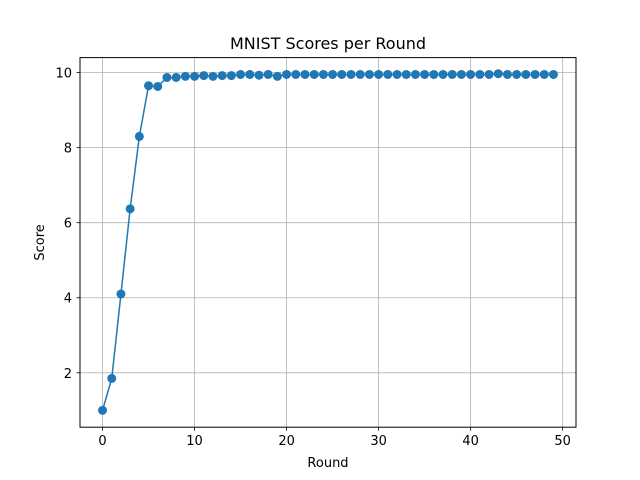 Image resolution: width=640 pixels, height=480 pixels. What do you see at coordinates (286, 441) in the screenshot?
I see `x-tick-label: 20` at bounding box center [286, 441].